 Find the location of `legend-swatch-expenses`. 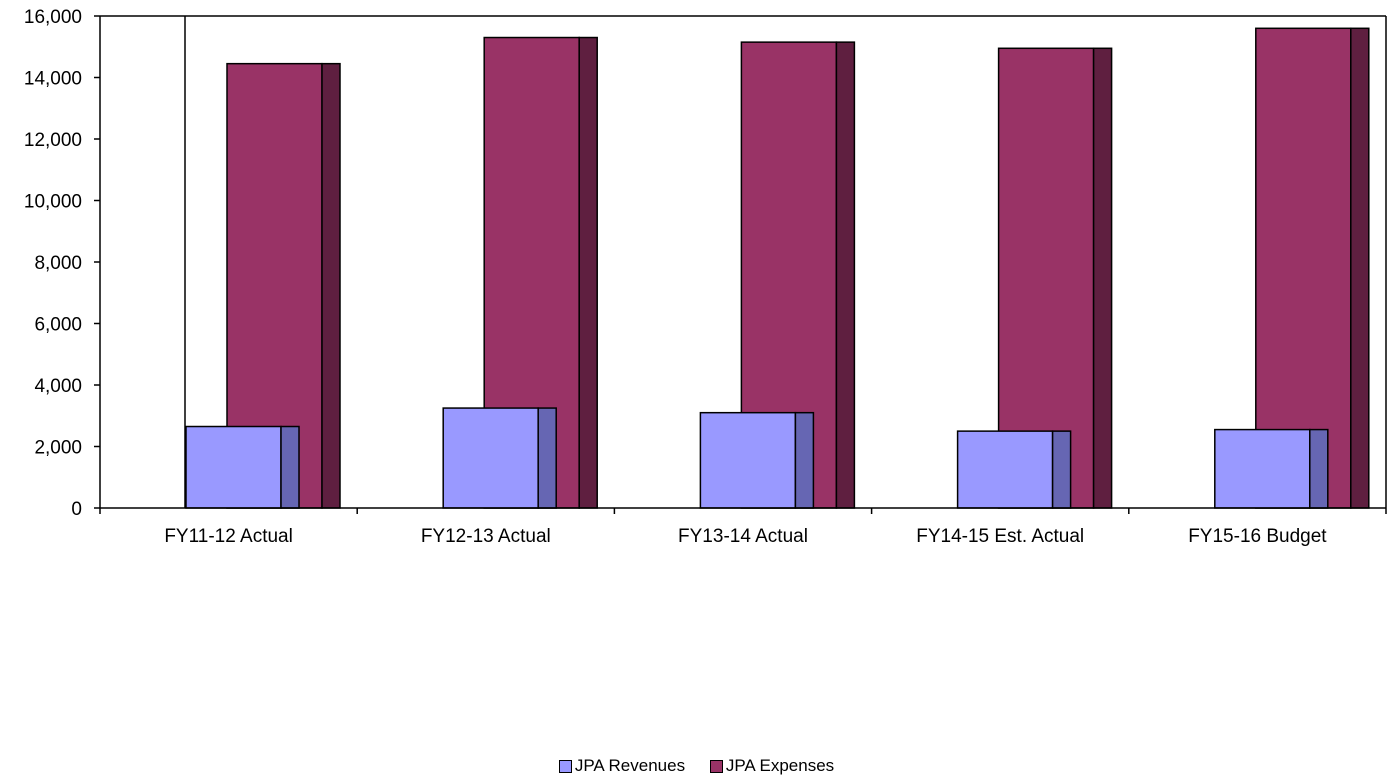

legend-swatch-expenses is located at coordinates (716, 766).